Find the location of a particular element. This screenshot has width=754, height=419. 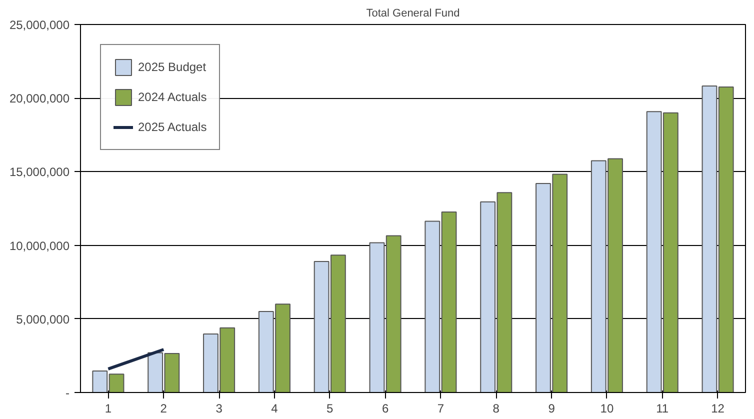

x-tick-label: 7 is located at coordinates (440, 409).